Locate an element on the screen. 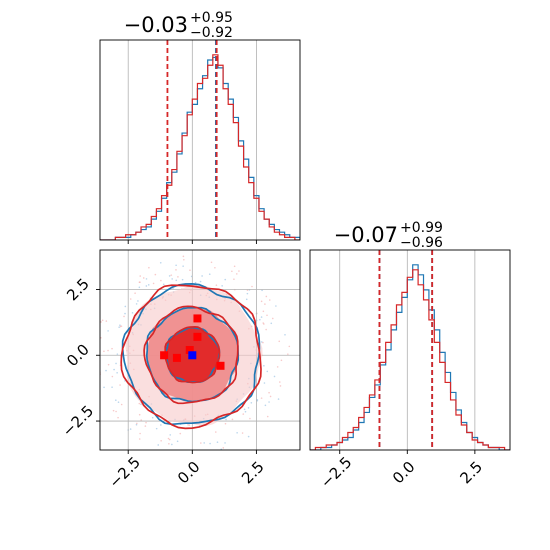 The width and height of the screenshot is (550, 550). contour-frame is located at coordinates (200, 350).